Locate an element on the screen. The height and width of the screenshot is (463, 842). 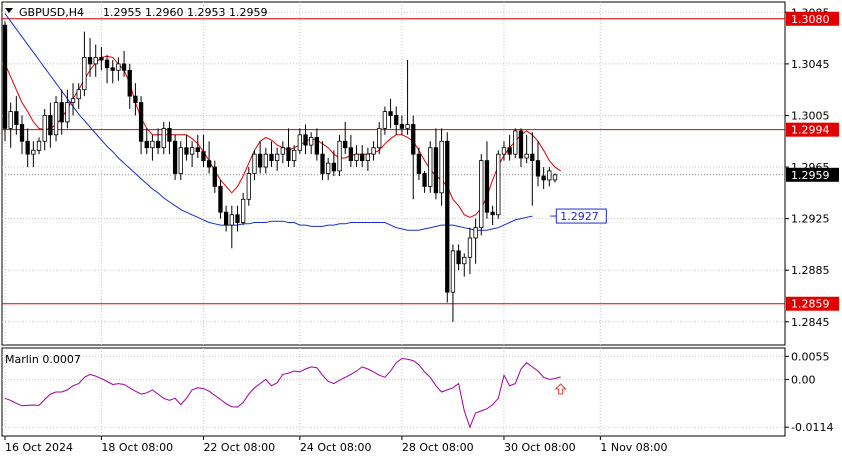
time-tick-label: 1 Nov 08:00 is located at coordinates (633, 447).